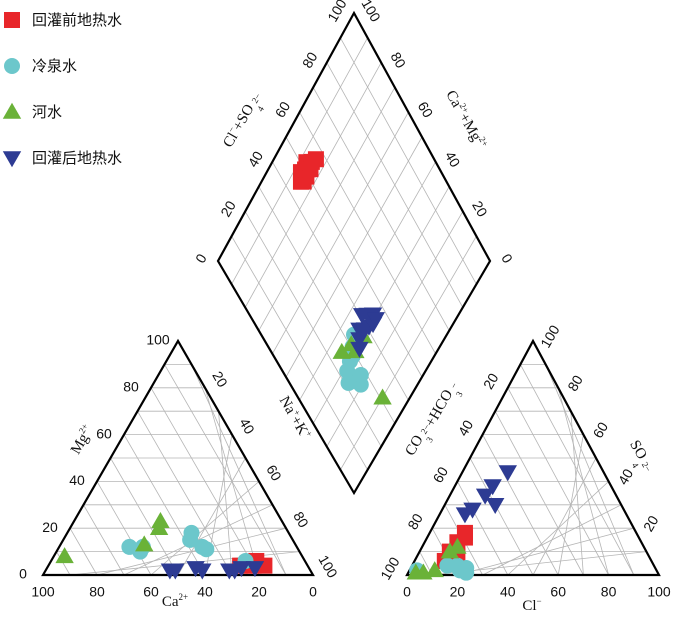  I want to click on anion-co3-tick-label: 100, so click(390, 568).